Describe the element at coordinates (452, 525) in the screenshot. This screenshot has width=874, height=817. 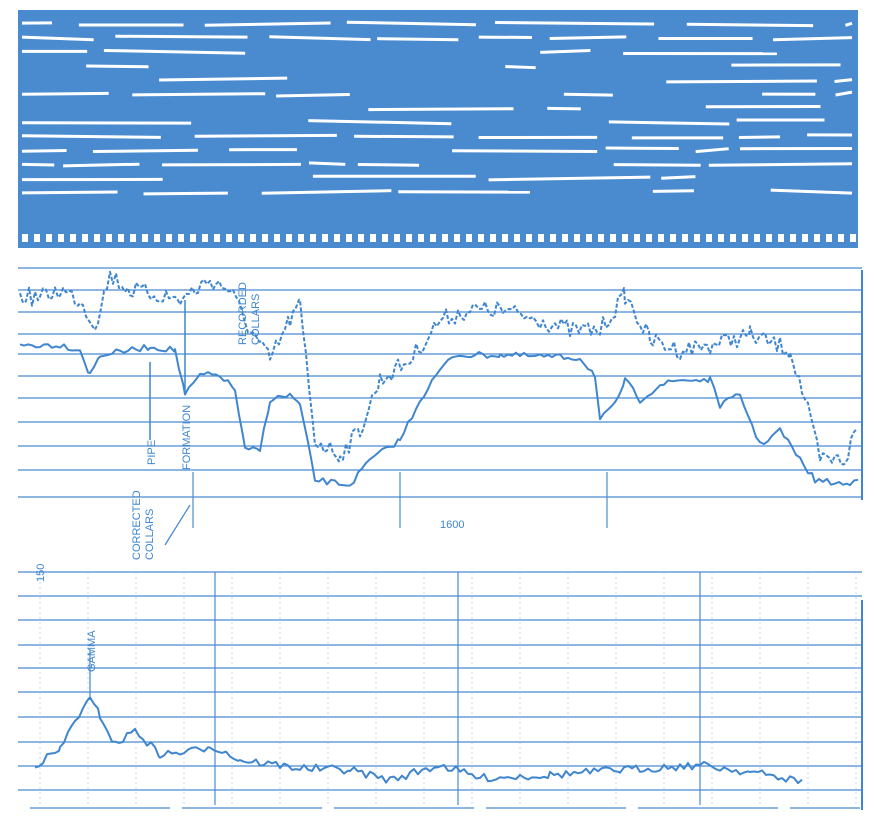
I see `depth-label: 1600` at that location.